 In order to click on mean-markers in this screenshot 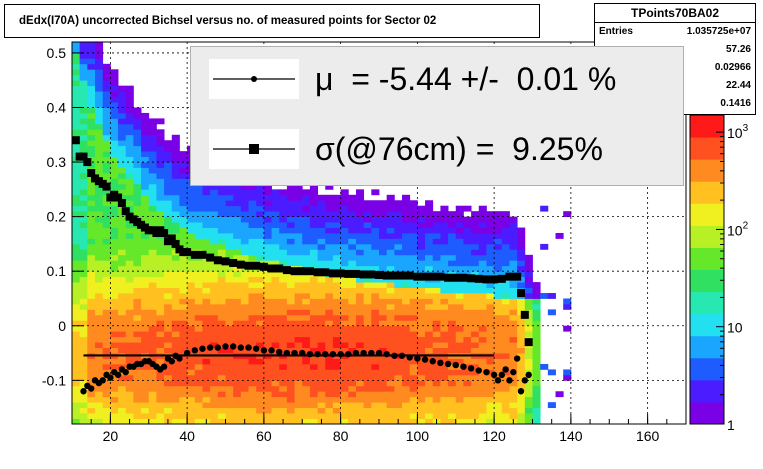, I will do `click(306, 369)`.